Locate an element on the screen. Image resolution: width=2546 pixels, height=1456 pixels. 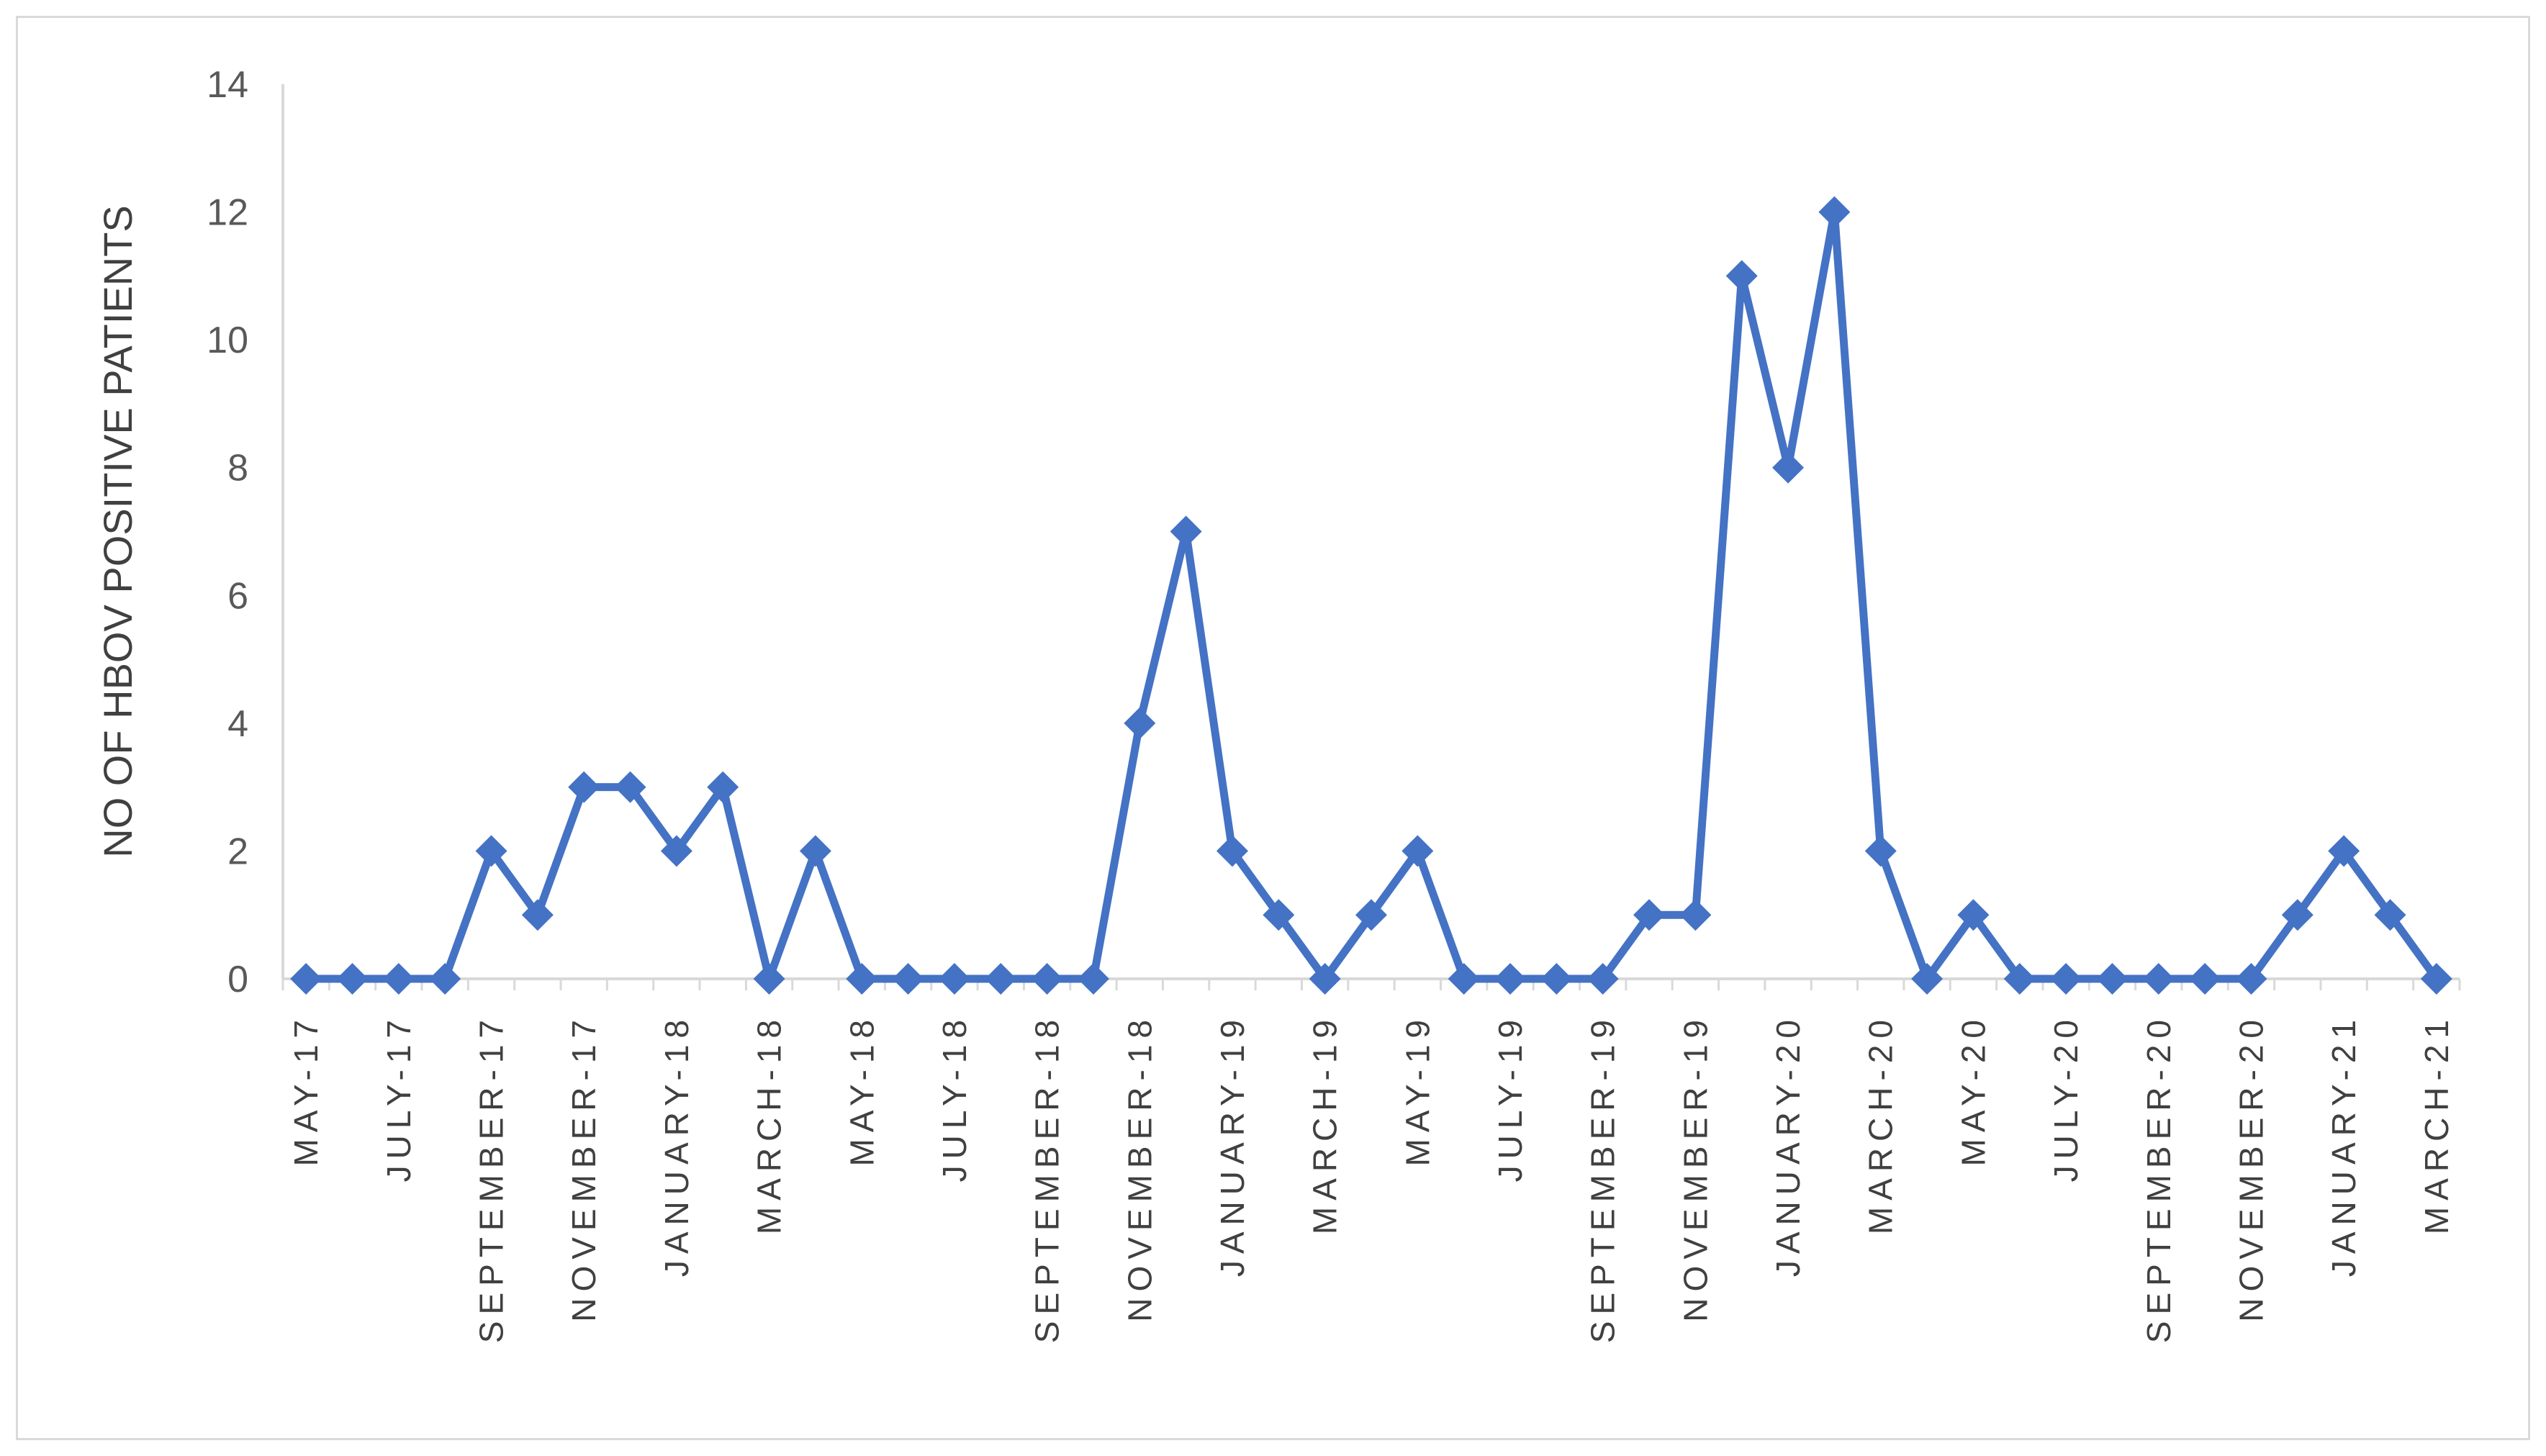
x-tick-label: SEPTEMBER-20 is located at coordinates (2158, 1178).